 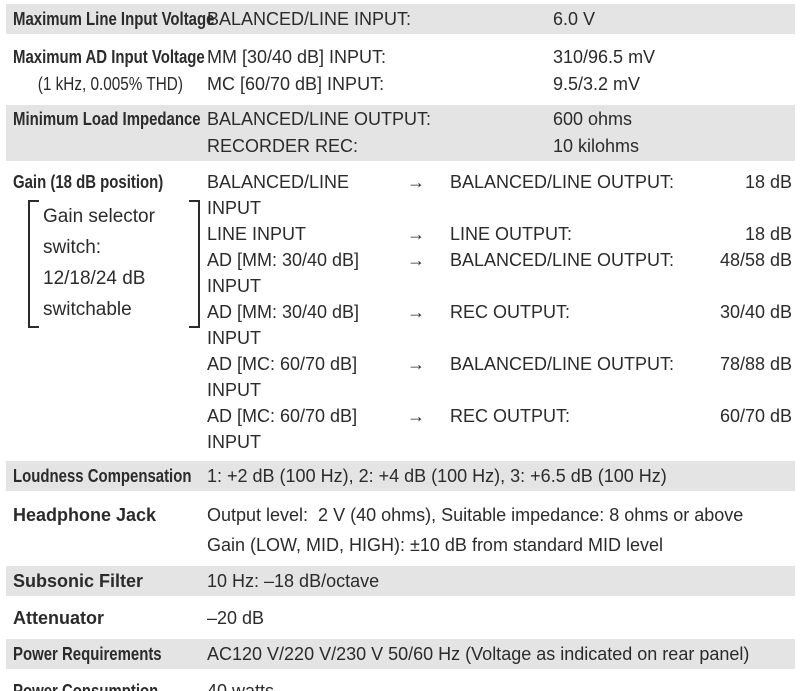 What do you see at coordinates (501, 146) in the screenshot?
I see `spec-pair: RECORDER REC: 10 kilohms` at bounding box center [501, 146].